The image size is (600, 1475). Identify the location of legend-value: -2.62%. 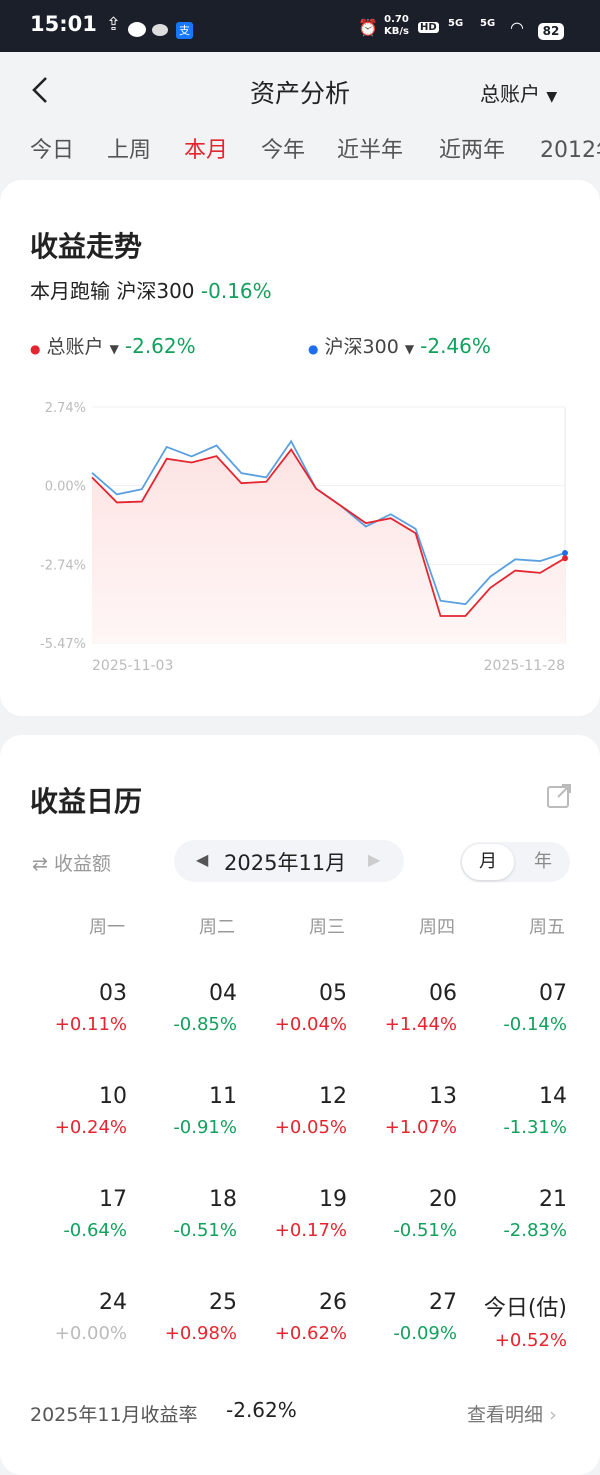
(160, 346).